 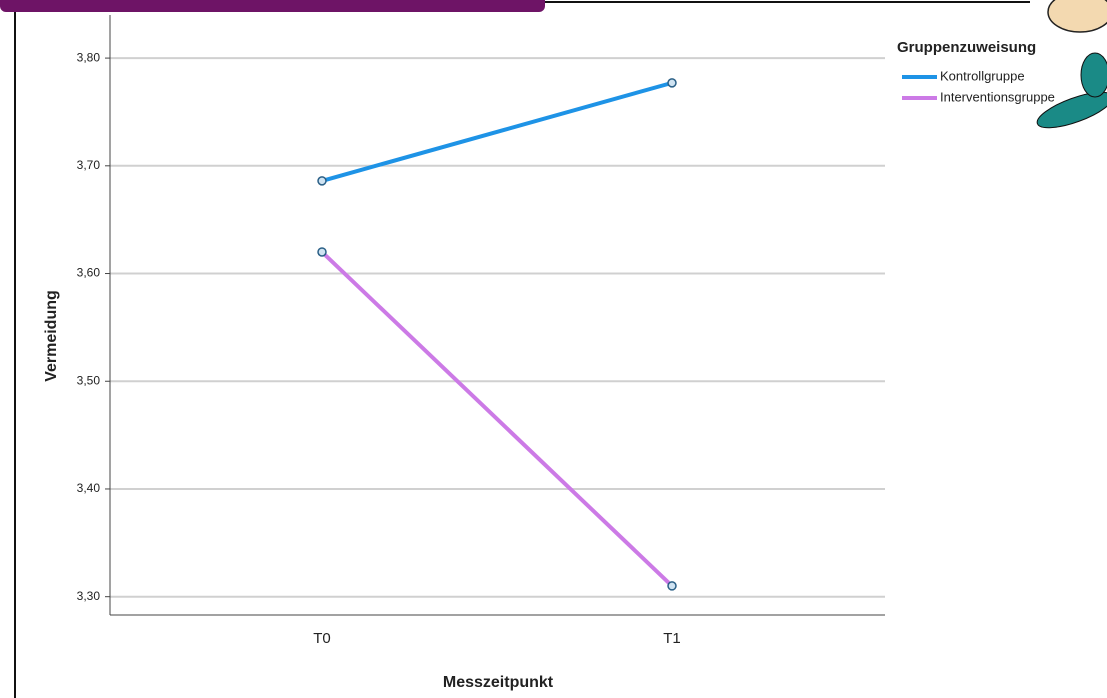 What do you see at coordinates (498, 682) in the screenshot?
I see `x-axis-label: Messzeitpunkt` at bounding box center [498, 682].